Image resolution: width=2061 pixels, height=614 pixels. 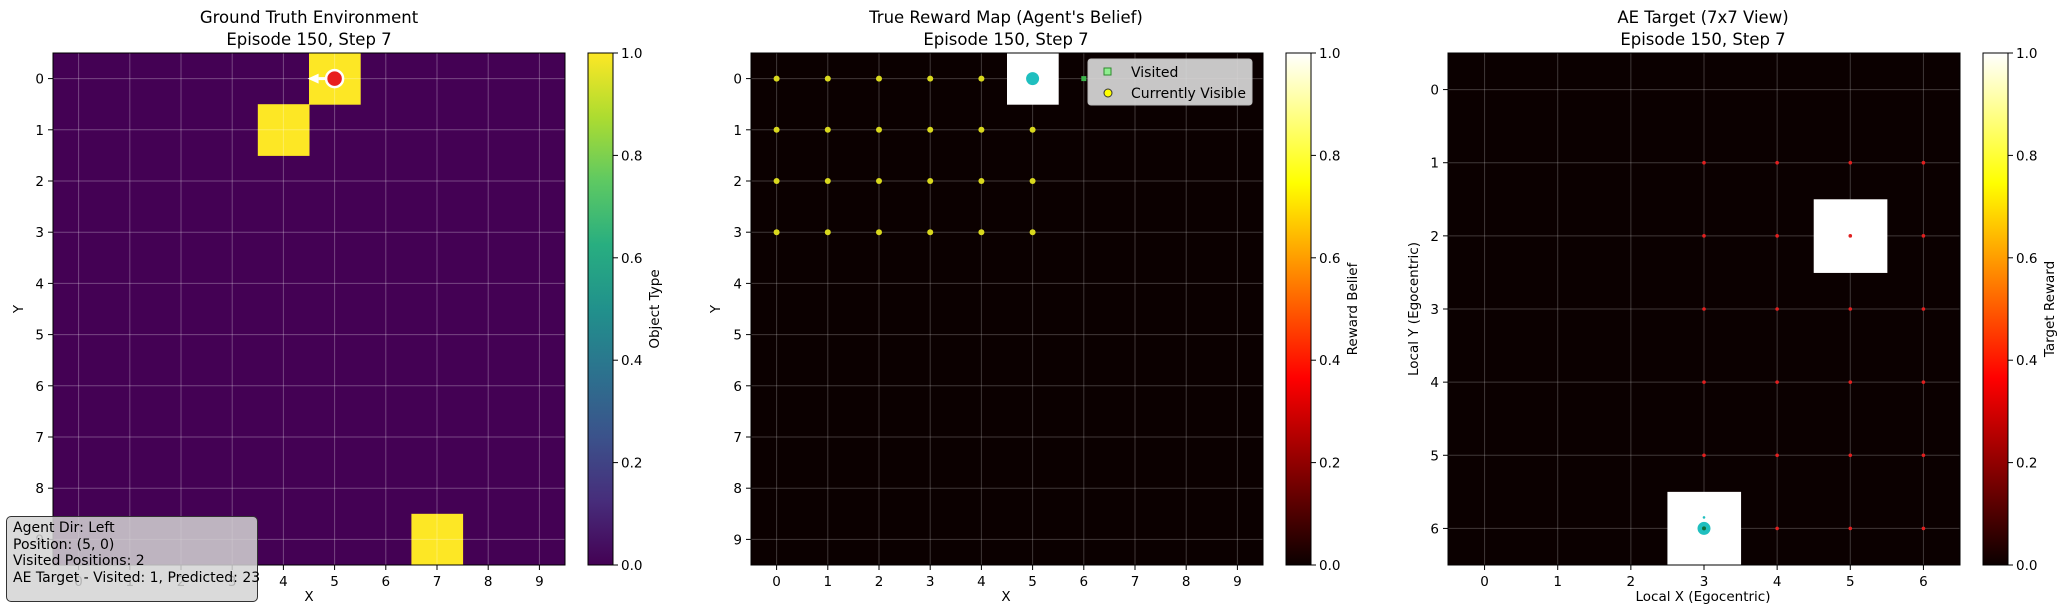 I want to click on x-tick-label-0: 0, so click(x=776, y=582).